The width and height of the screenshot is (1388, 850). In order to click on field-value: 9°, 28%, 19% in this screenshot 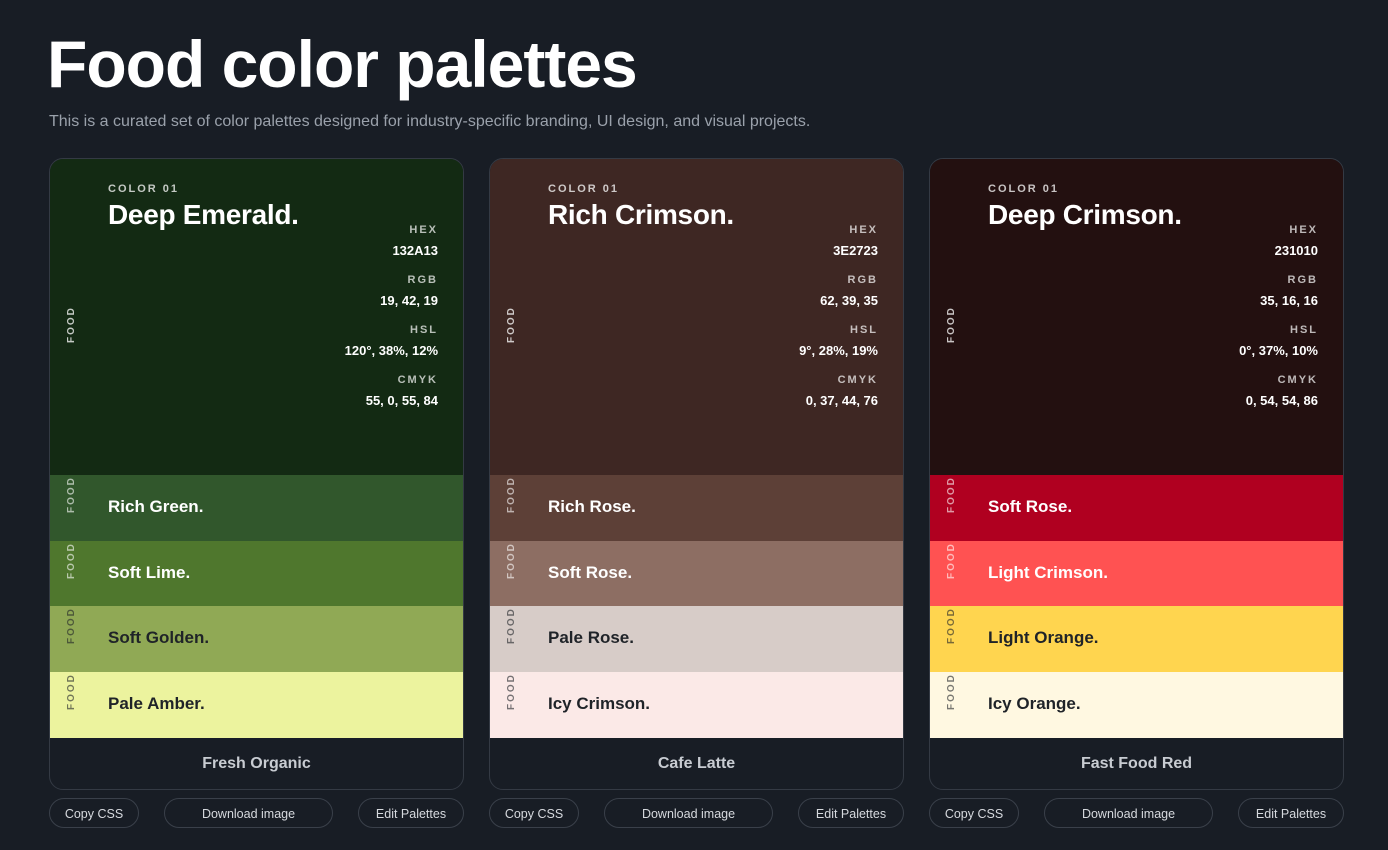, I will do `click(838, 350)`.